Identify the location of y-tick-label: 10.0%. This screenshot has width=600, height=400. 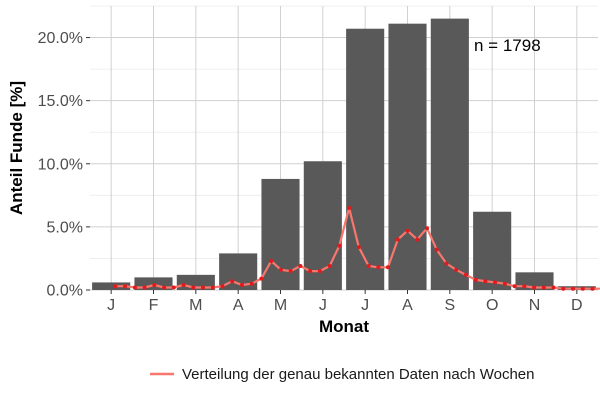
(60, 164).